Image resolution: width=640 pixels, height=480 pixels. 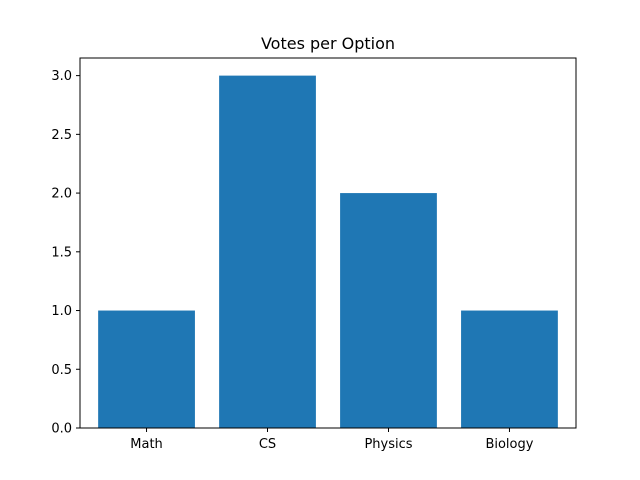 What do you see at coordinates (61, 429) in the screenshot?
I see `y-tick-label: 0.0` at bounding box center [61, 429].